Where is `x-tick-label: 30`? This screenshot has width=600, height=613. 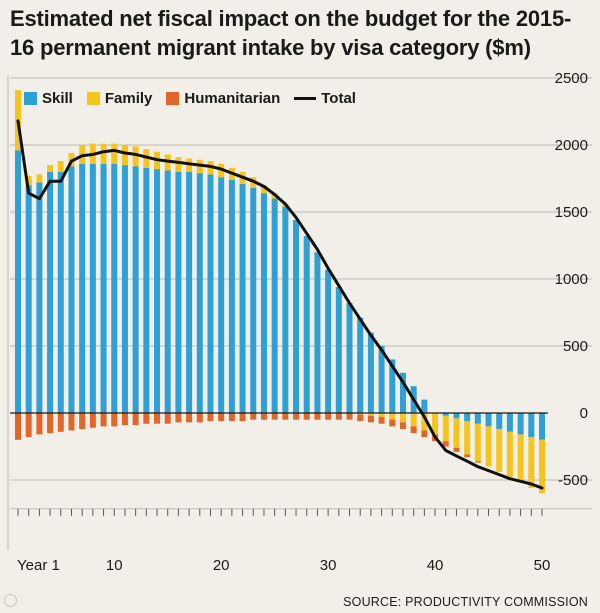 x-tick-label: 30 is located at coordinates (328, 565).